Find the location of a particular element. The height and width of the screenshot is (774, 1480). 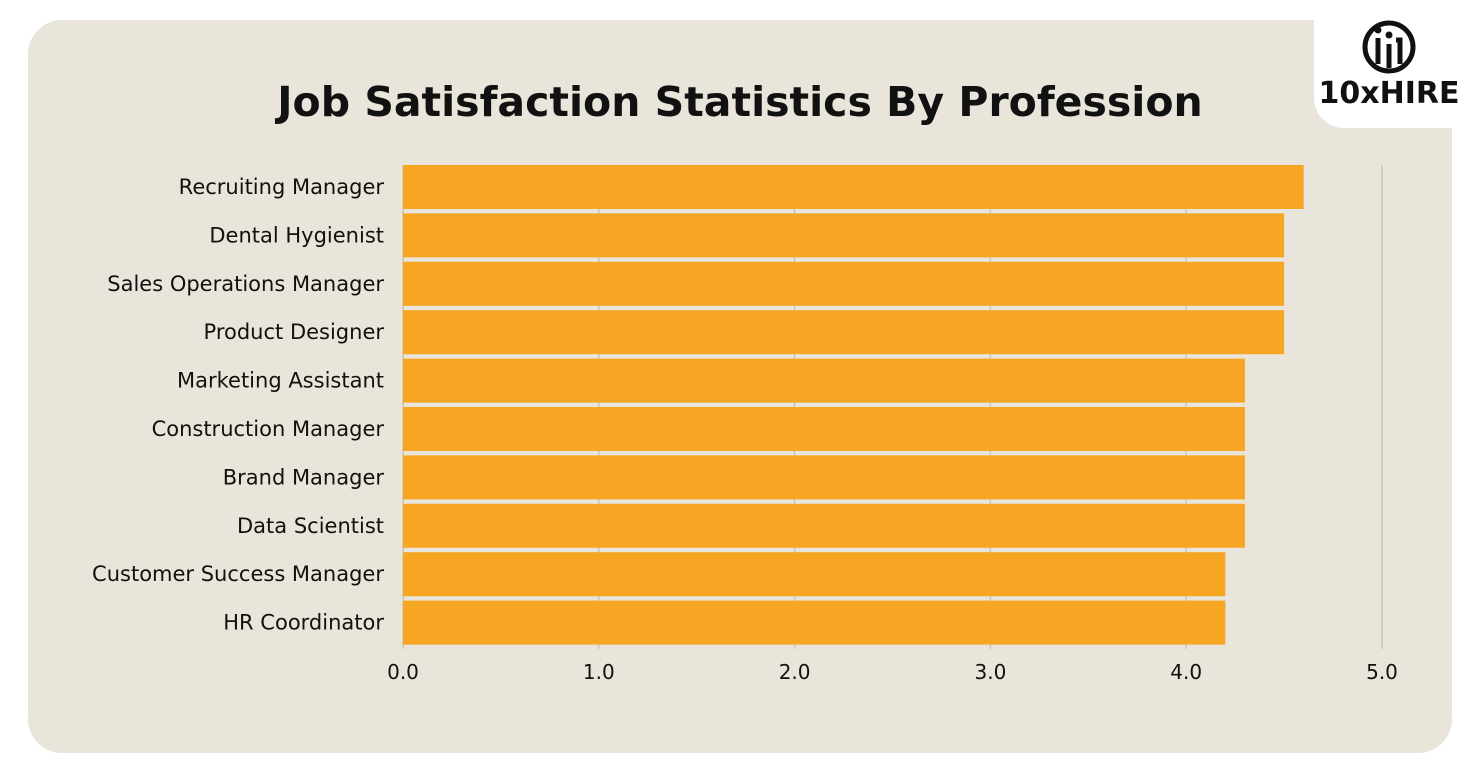

category-label: Brand Manager is located at coordinates (304, 477).